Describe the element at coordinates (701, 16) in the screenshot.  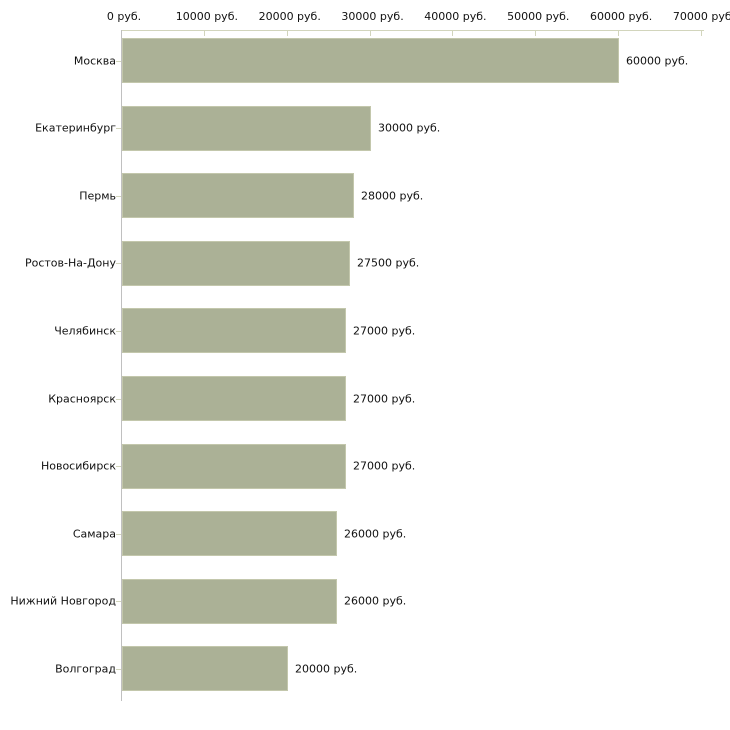
I see `x-tick-label: 70000 руб.` at that location.